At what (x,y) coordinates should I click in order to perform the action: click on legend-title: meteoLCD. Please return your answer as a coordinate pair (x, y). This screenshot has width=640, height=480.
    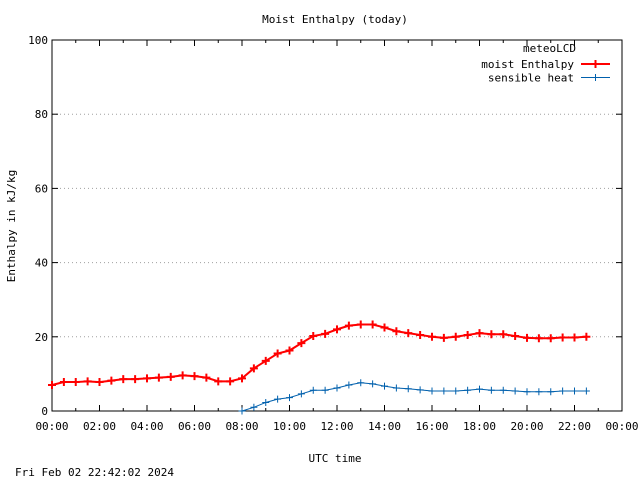
    Looking at the image, I should click on (549, 48).